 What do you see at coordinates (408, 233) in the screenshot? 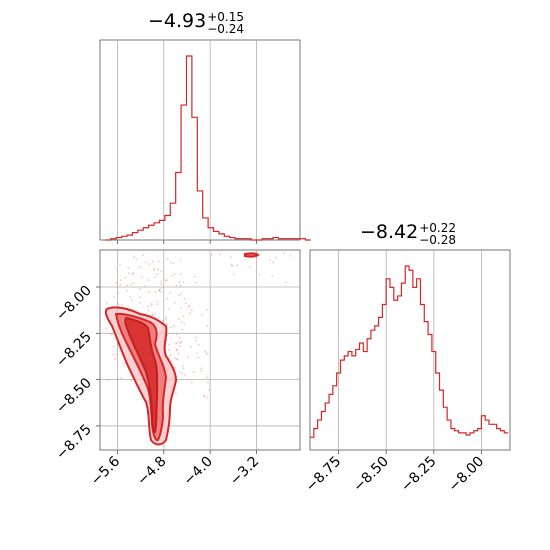
I see `marginal-p2-title: −8.42 +0.22 −0.28` at bounding box center [408, 233].